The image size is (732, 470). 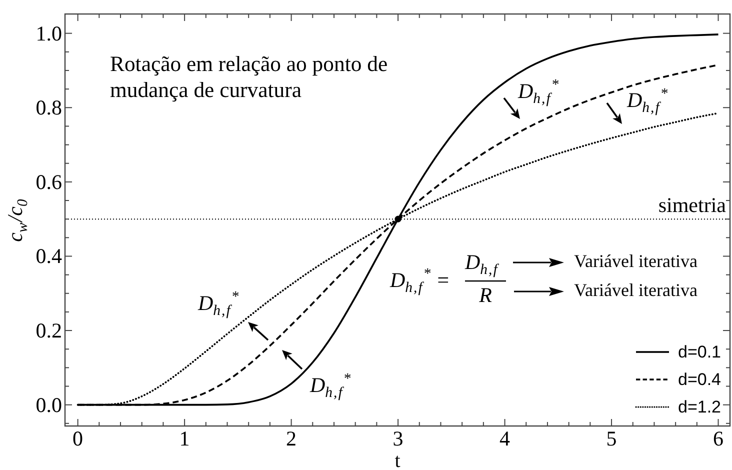 What do you see at coordinates (505, 438) in the screenshot?
I see `x-tick-label: 4` at bounding box center [505, 438].